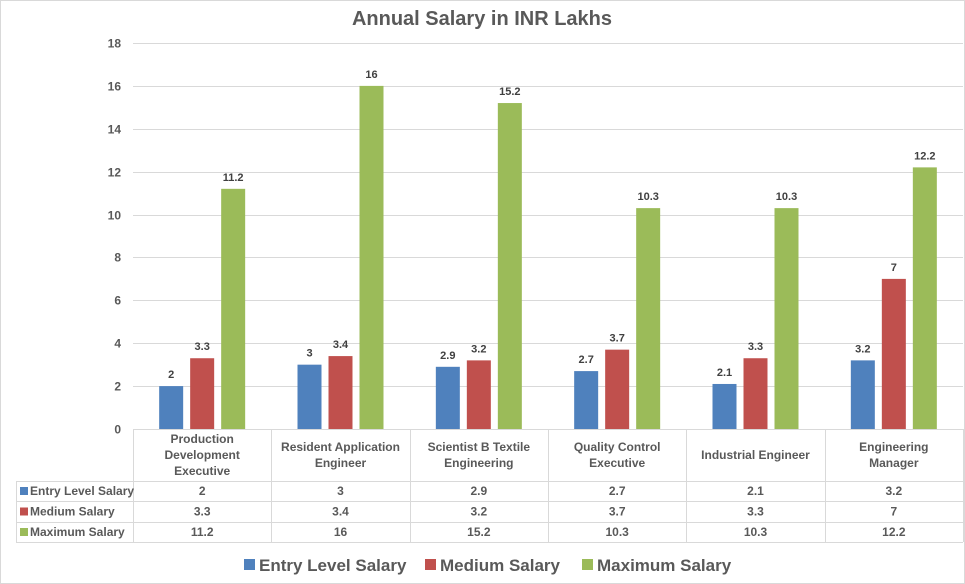  Describe the element at coordinates (894, 268) in the screenshot. I see `data-label: 7` at that location.